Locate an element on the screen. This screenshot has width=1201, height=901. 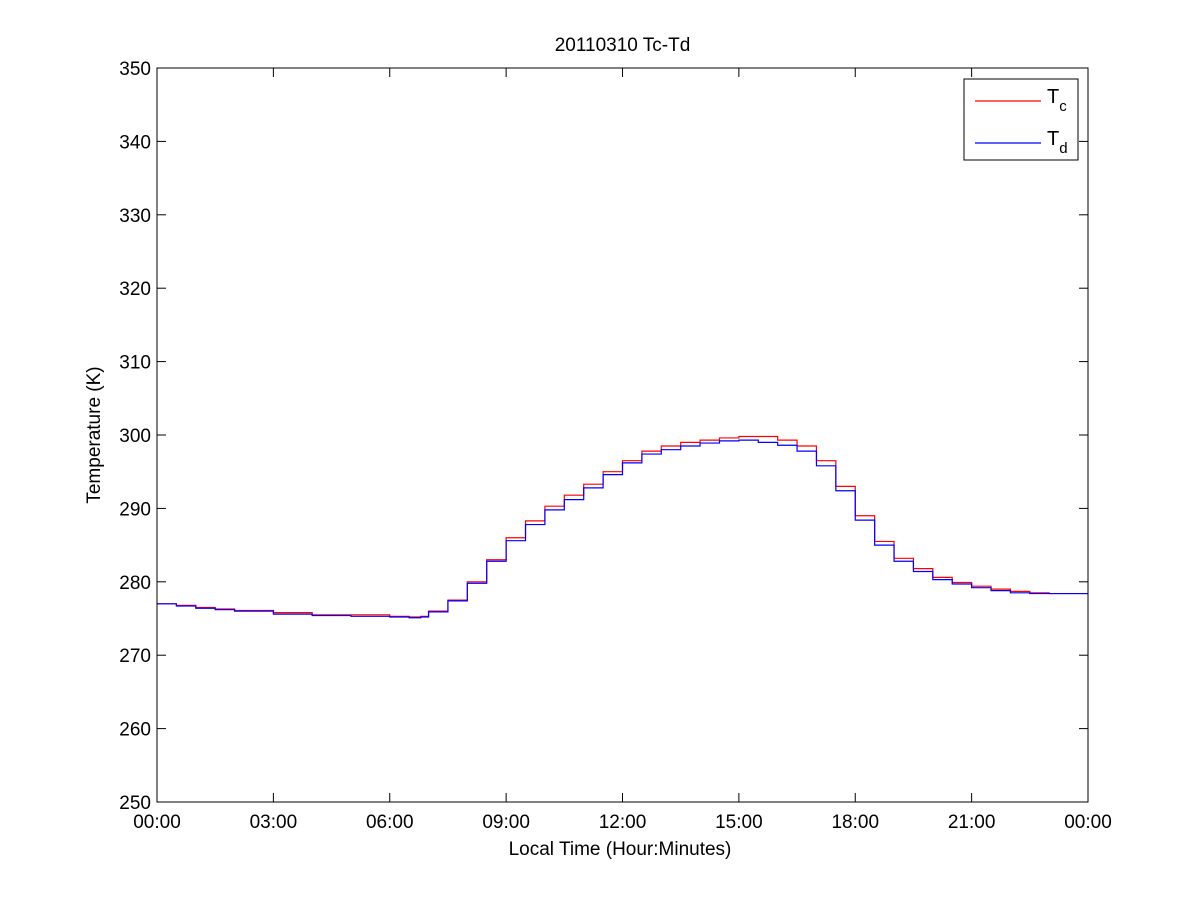
y-tick-label: 310 is located at coordinates (135, 363).